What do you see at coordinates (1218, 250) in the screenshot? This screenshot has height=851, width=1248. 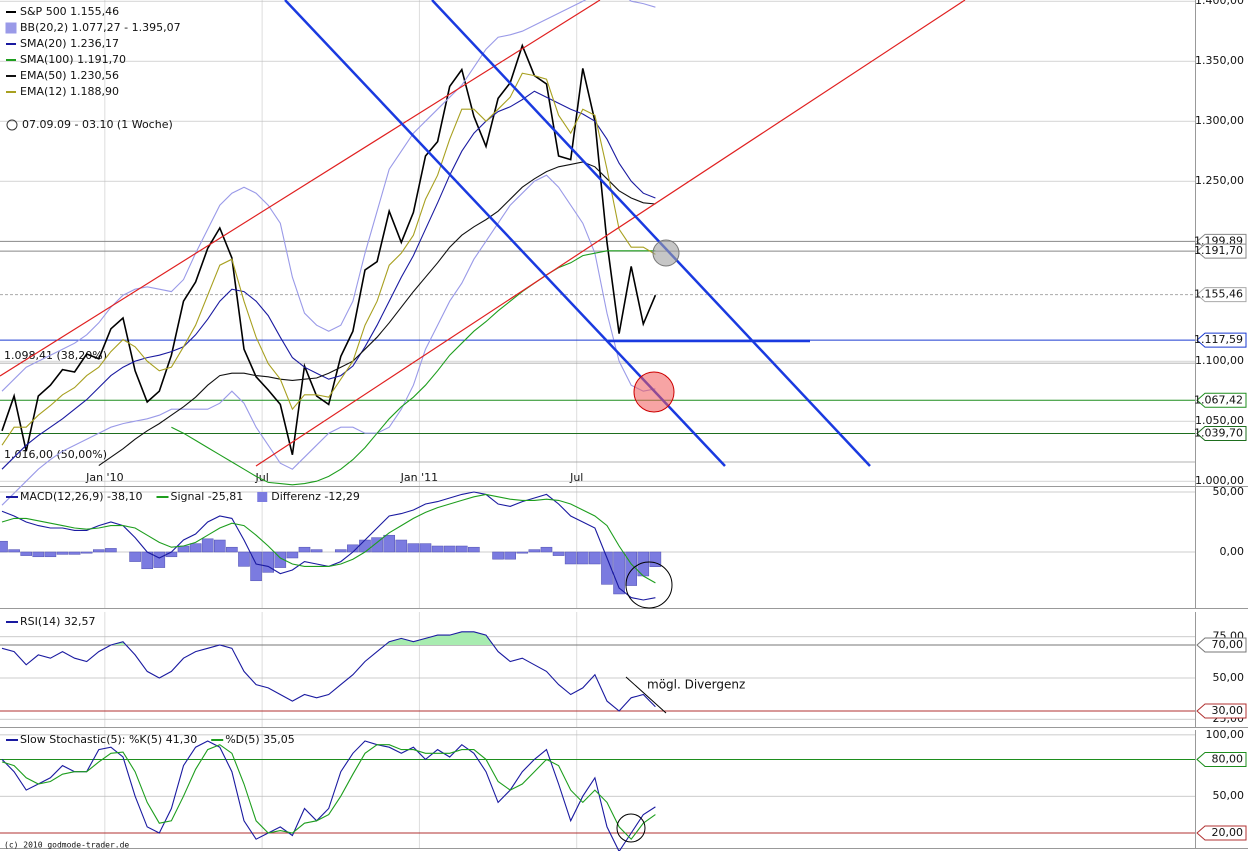 I see `level-label: 1.191,70` at bounding box center [1218, 250].